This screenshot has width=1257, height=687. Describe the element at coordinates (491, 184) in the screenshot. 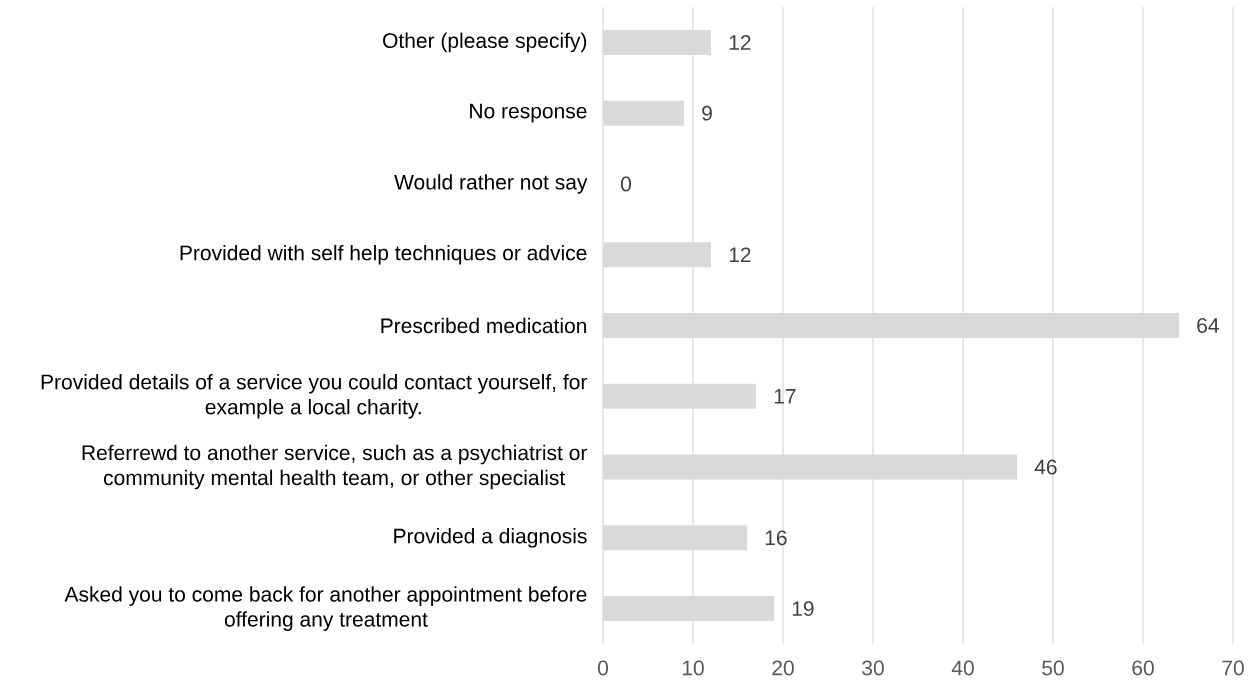

I see `y-tick-label: Would rather not say` at that location.